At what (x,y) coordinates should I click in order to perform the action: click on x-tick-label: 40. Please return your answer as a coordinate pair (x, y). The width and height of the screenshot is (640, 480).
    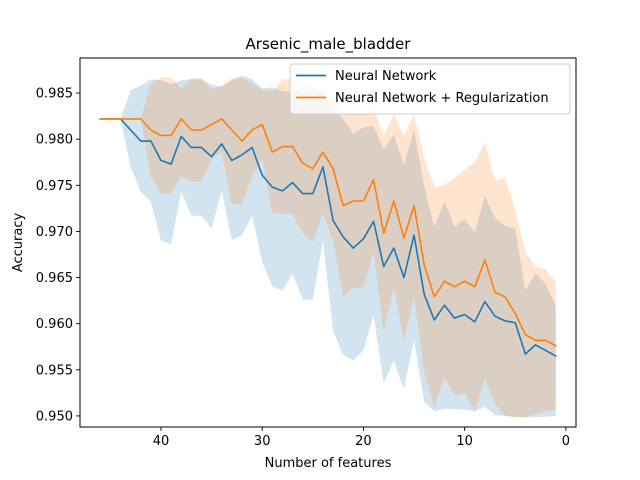
    Looking at the image, I should click on (161, 441).